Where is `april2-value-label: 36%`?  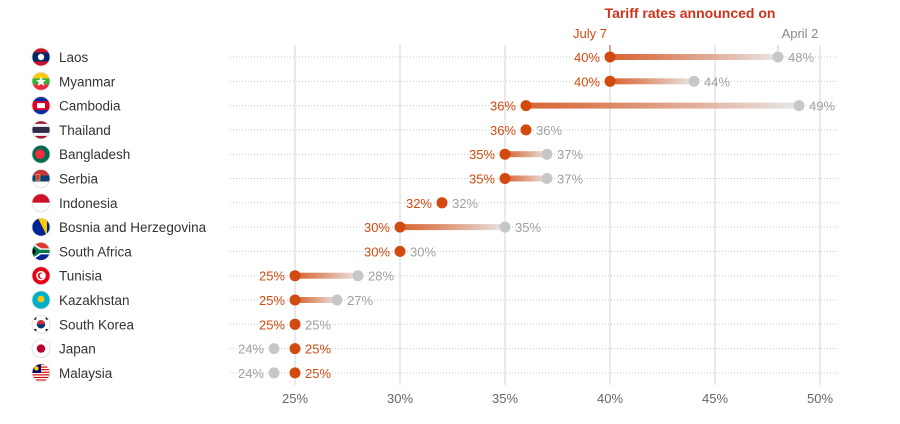
april2-value-label: 36% is located at coordinates (549, 130).